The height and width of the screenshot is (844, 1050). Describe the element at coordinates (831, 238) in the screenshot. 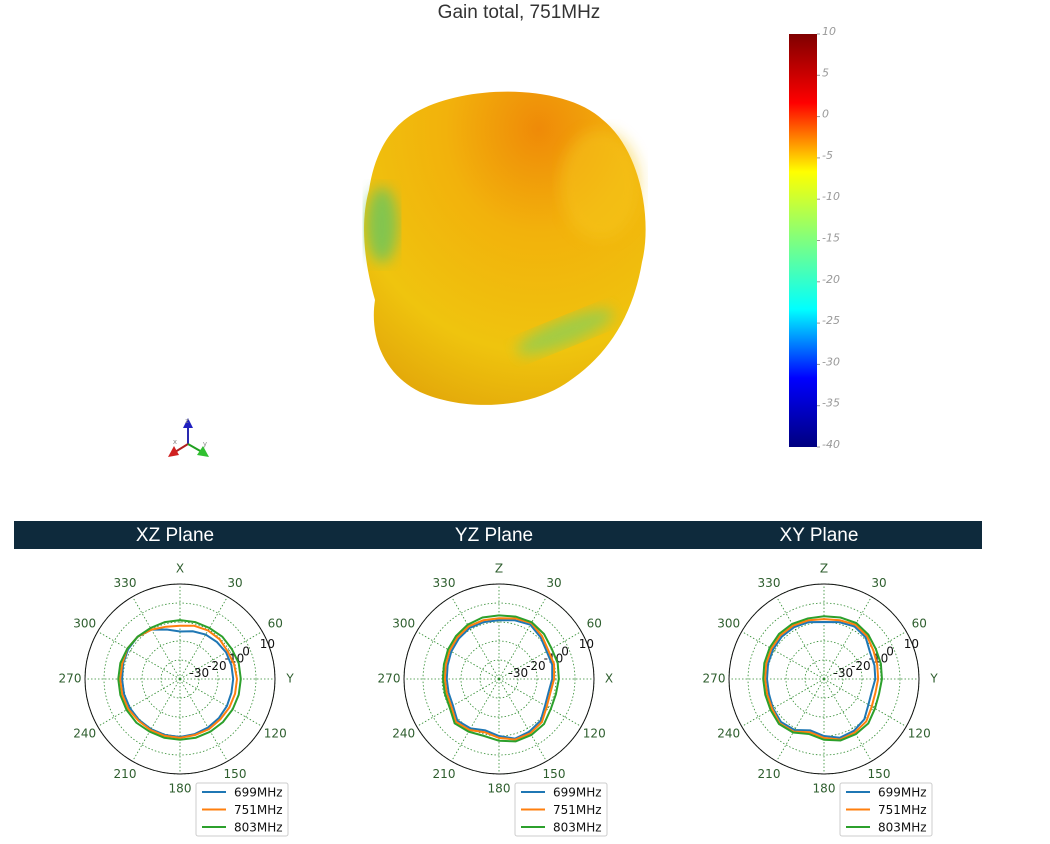

I see `colorbar-tick-label: -15` at that location.